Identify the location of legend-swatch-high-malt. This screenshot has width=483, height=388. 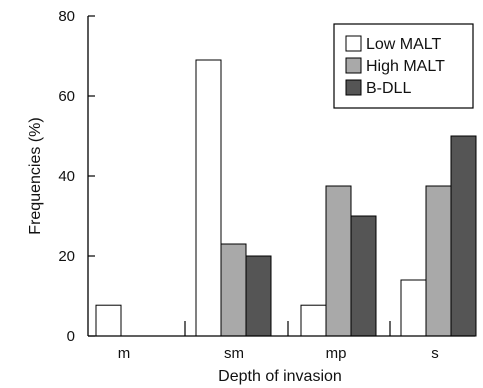
(353, 65).